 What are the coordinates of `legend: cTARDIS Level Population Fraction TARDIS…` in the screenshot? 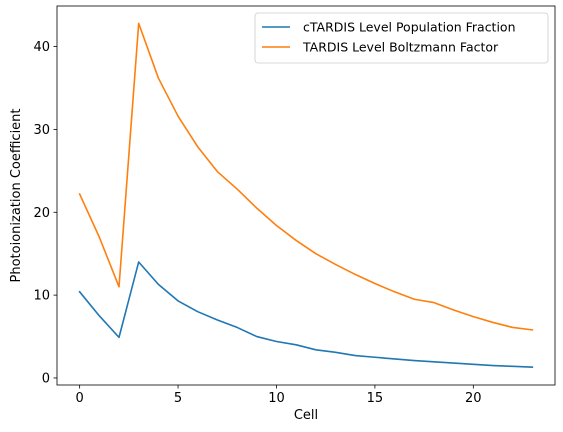 It's located at (401, 38).